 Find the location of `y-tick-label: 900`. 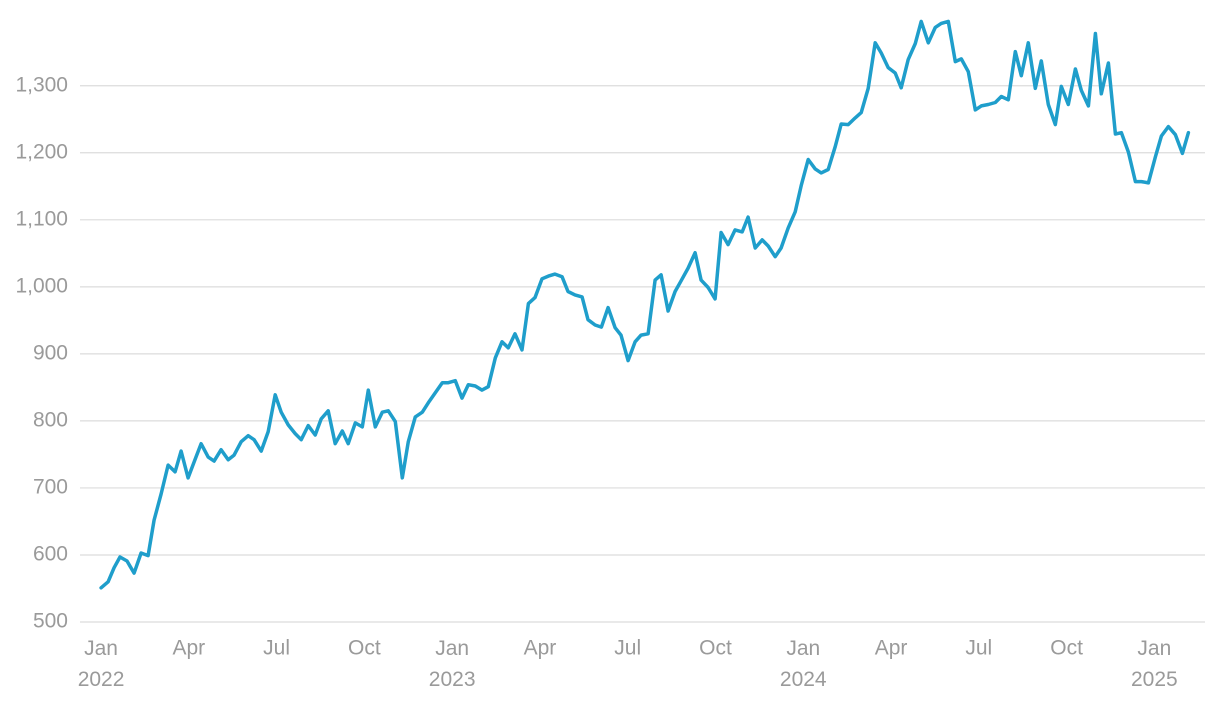

y-tick-label: 900 is located at coordinates (50, 352).